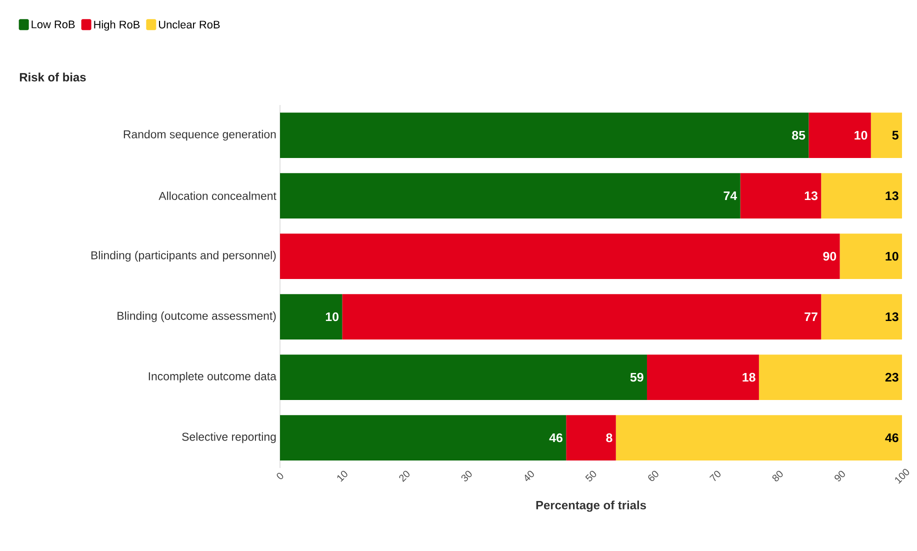 This screenshot has height=551, width=917. Describe the element at coordinates (799, 135) in the screenshot. I see `data-label: 85` at that location.